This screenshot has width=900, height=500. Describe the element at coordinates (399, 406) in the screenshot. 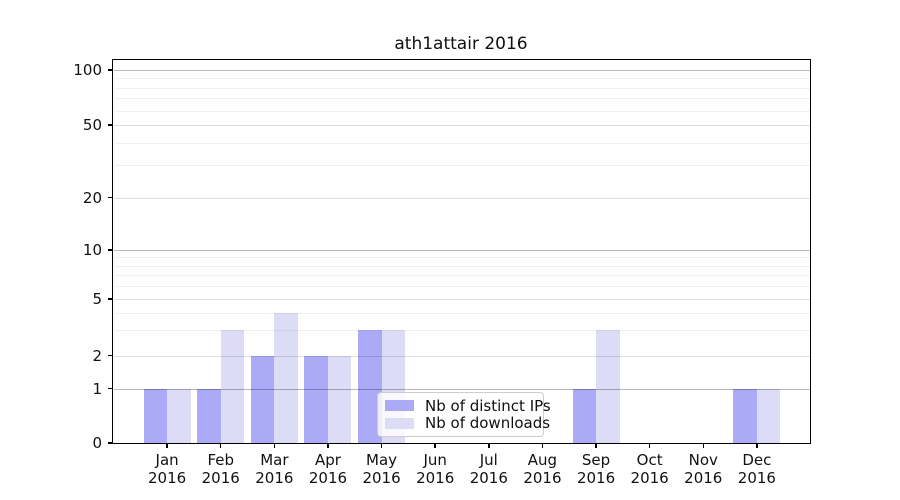

I see `legend-swatch-distinct-ips` at that location.